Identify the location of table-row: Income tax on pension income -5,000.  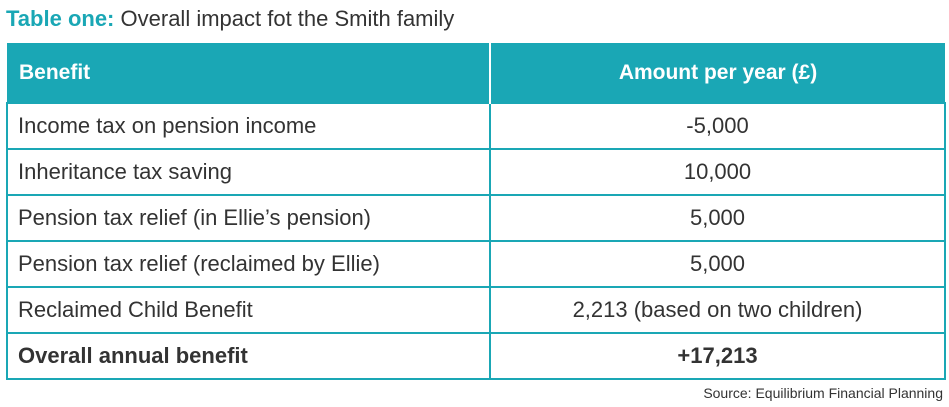
(476, 126).